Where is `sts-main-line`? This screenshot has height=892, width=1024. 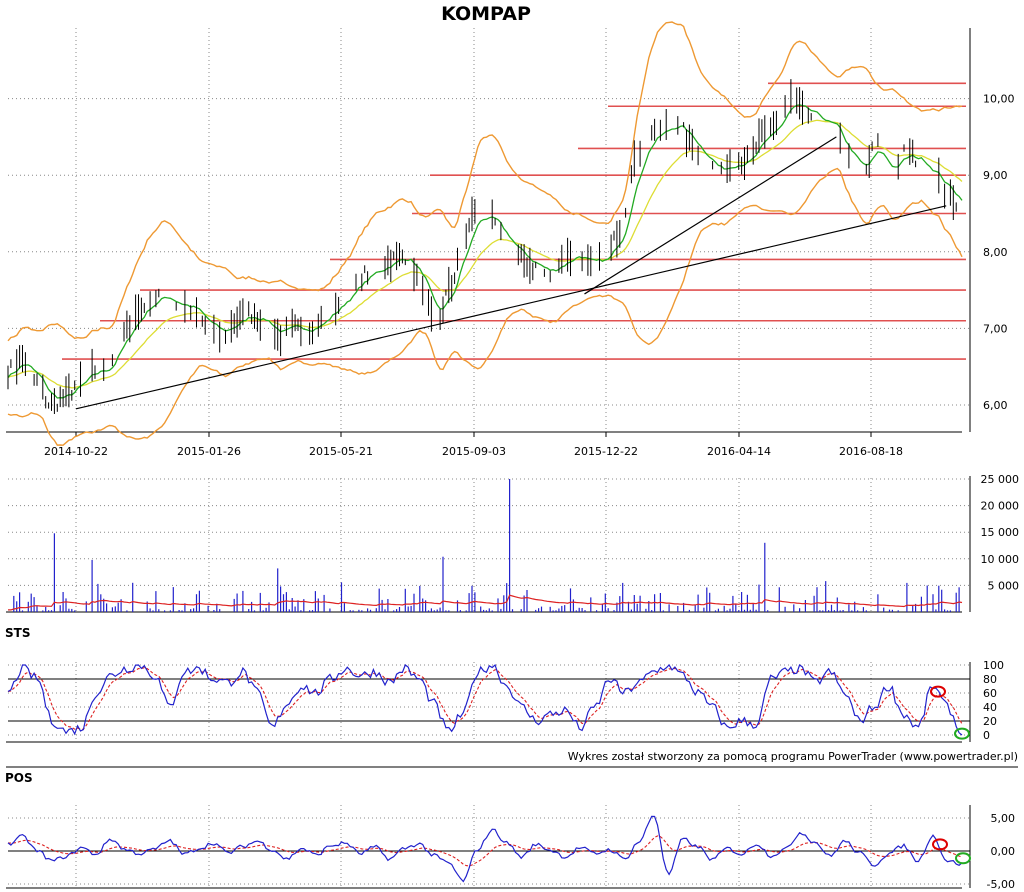 sts-main-line is located at coordinates (485, 699).